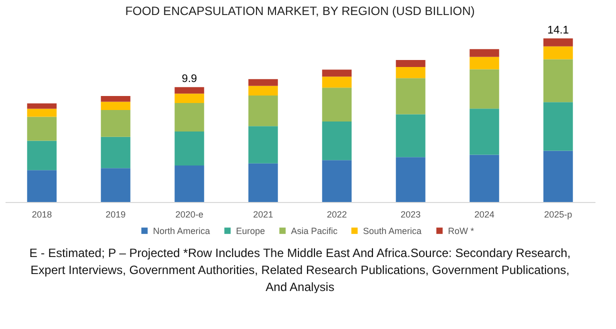  What do you see at coordinates (314, 231) in the screenshot?
I see `legend-label: Asia Pacific` at bounding box center [314, 231].